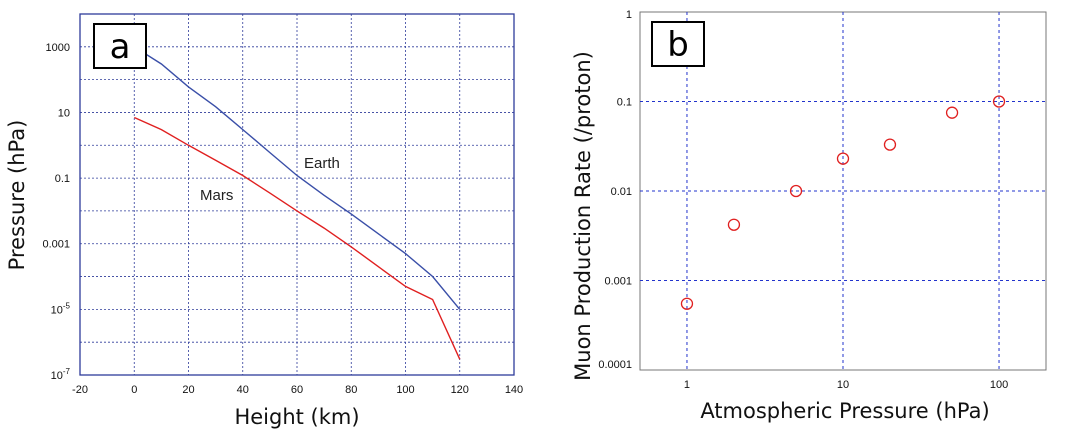  What do you see at coordinates (351, 390) in the screenshot?
I see `panel-a-x-tick-80: 80` at bounding box center [351, 390].